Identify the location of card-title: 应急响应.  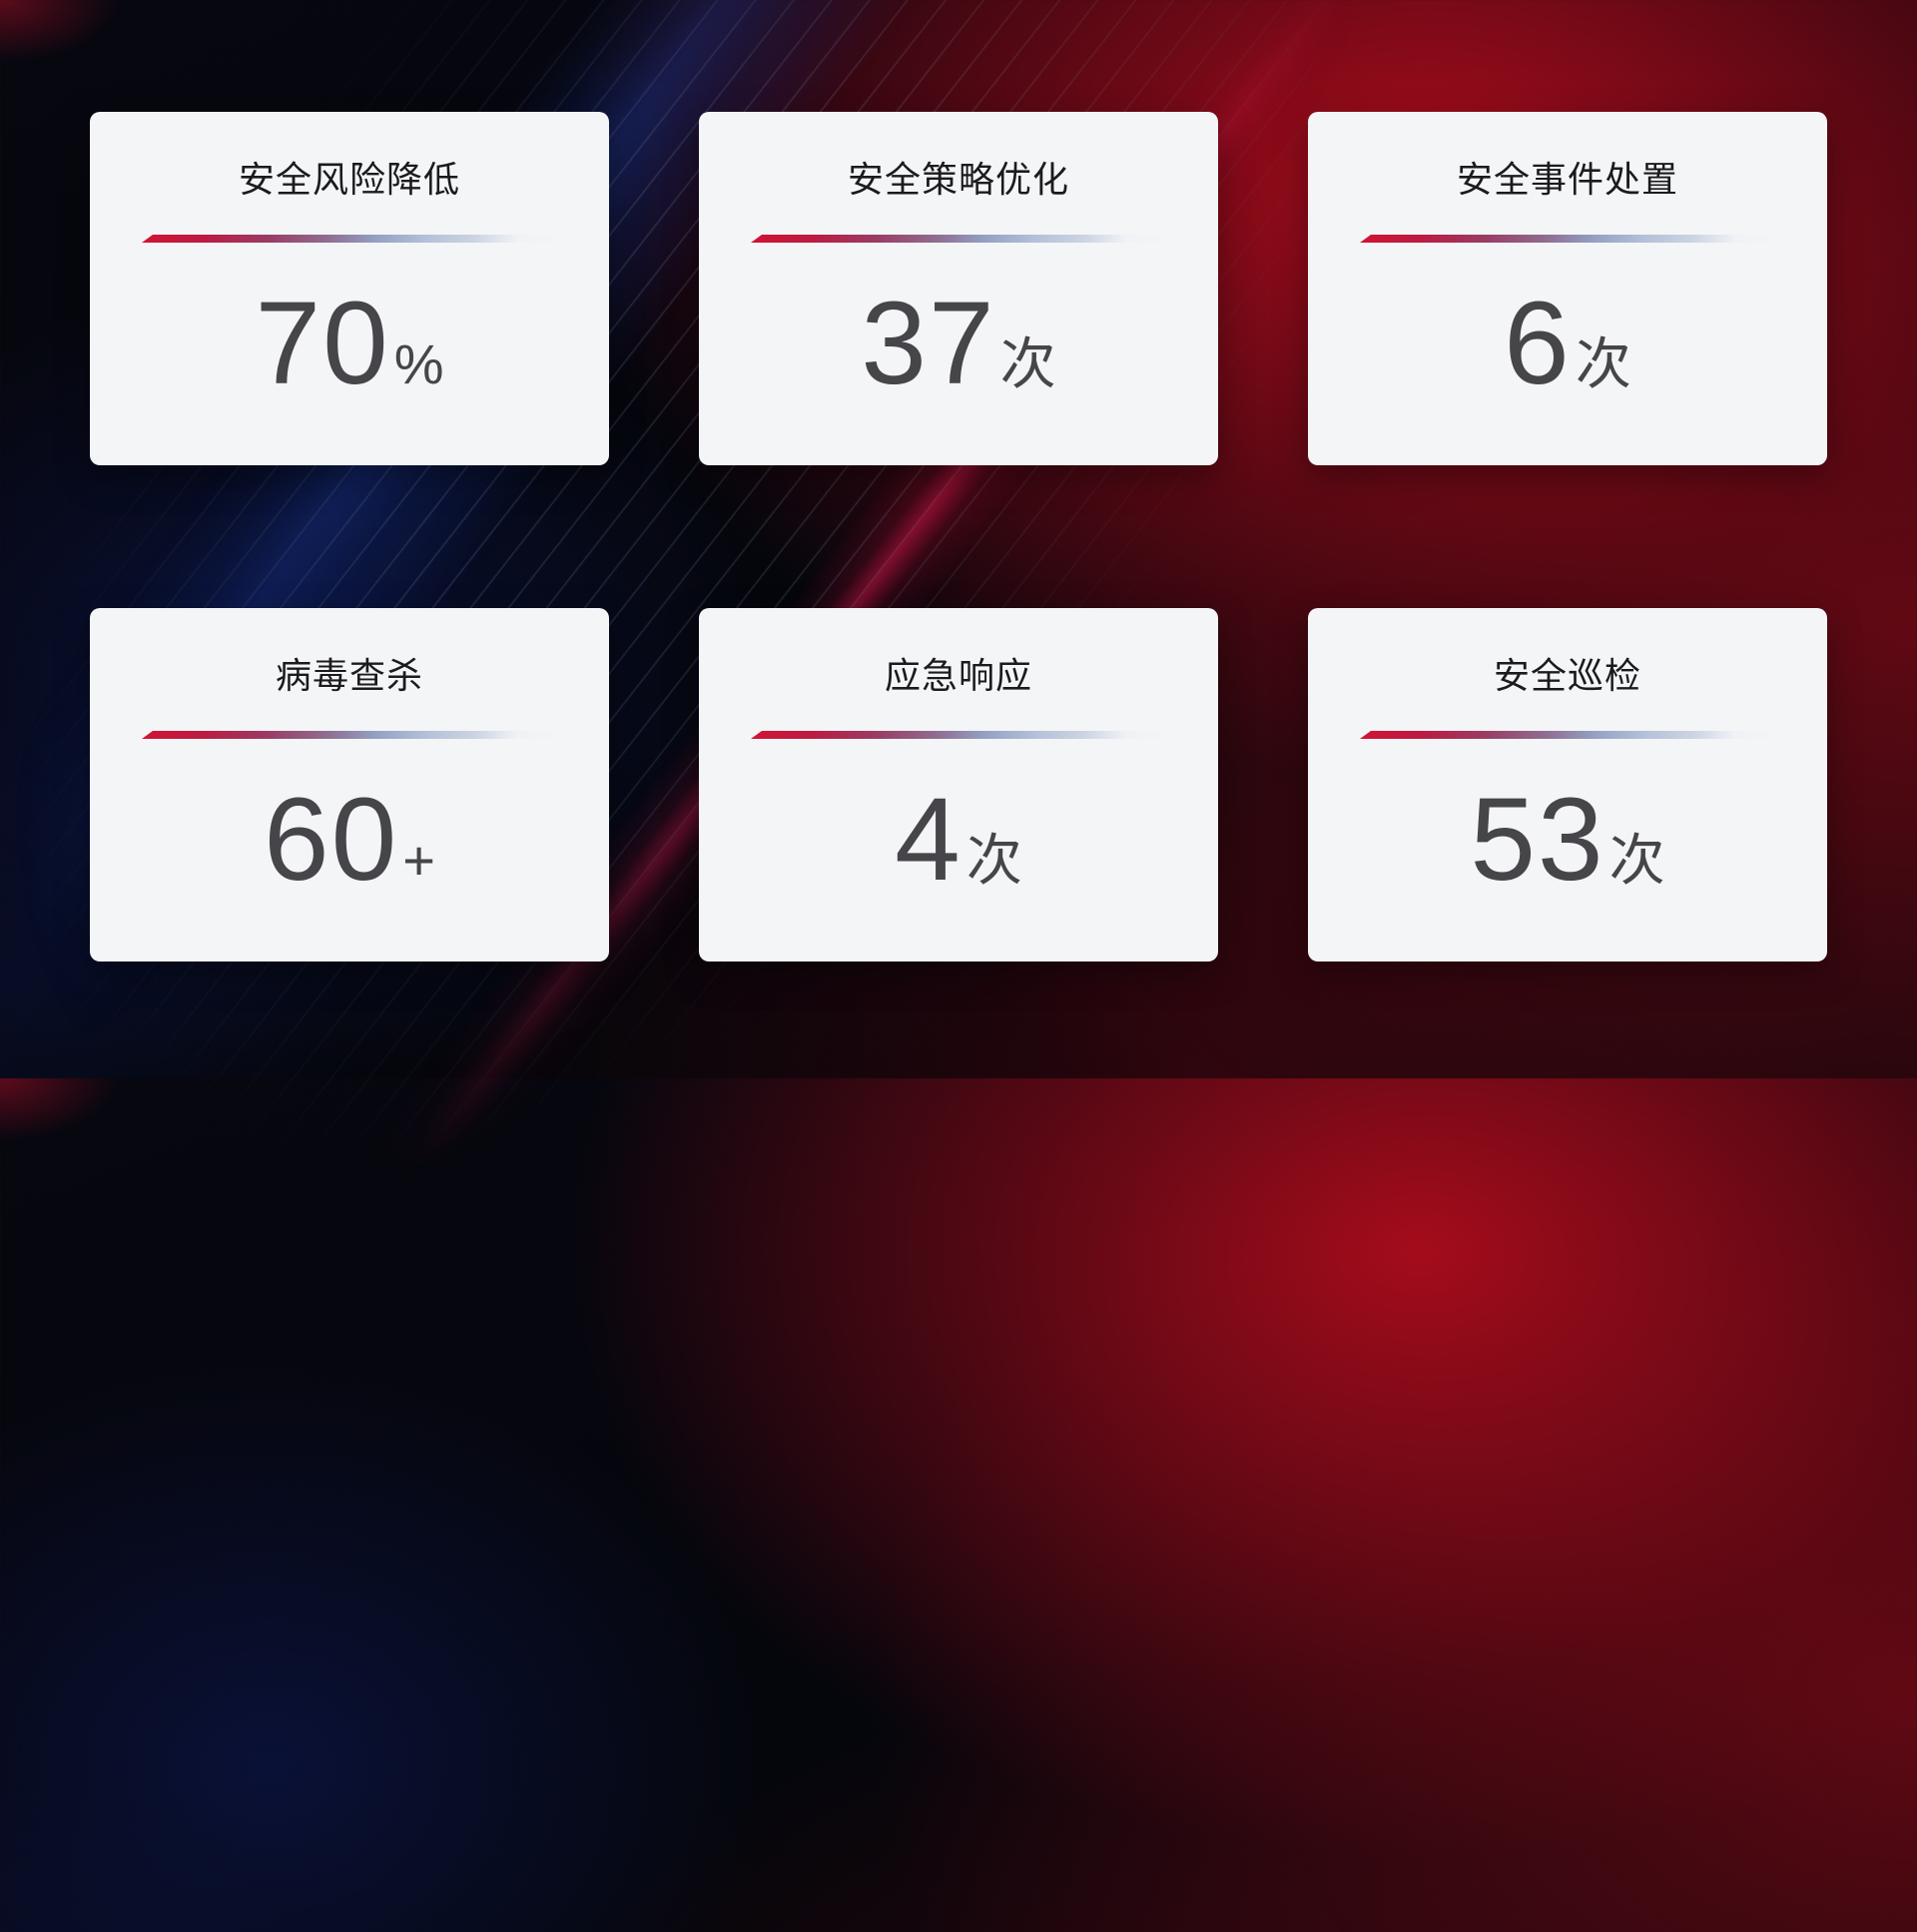
(958, 675).